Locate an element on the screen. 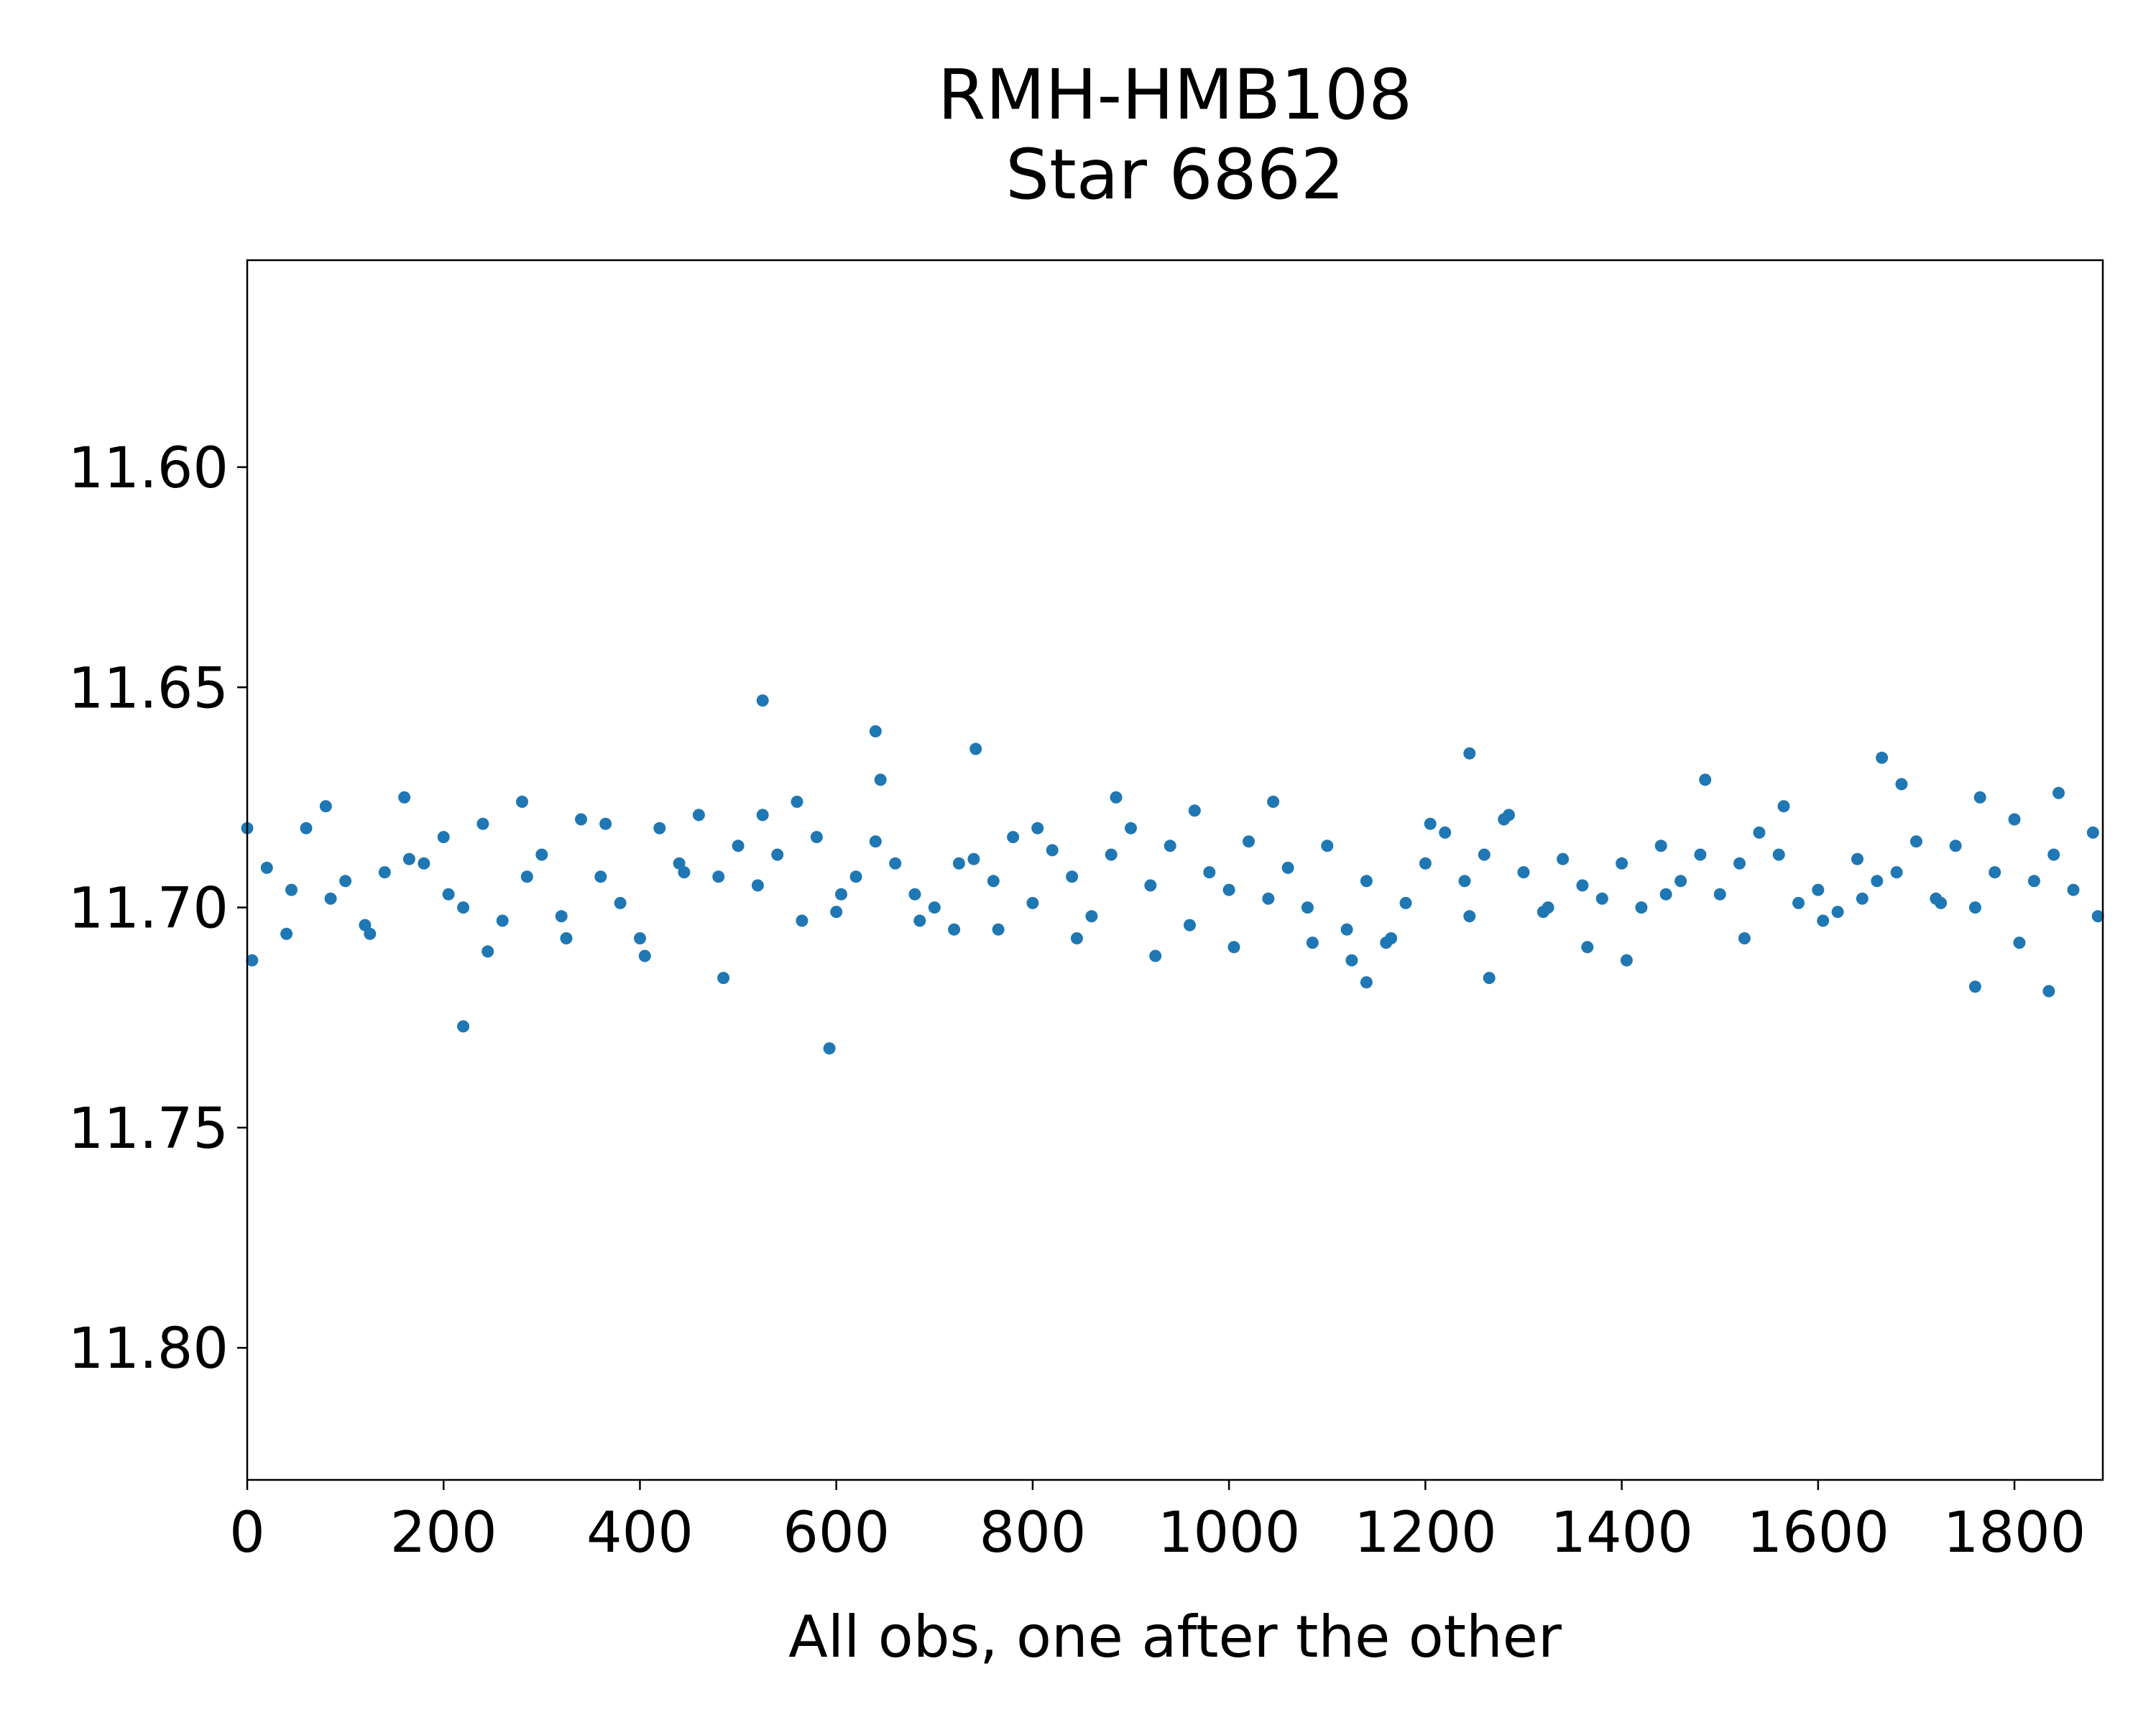  x-tick-label: 1600 is located at coordinates (1818, 1533).